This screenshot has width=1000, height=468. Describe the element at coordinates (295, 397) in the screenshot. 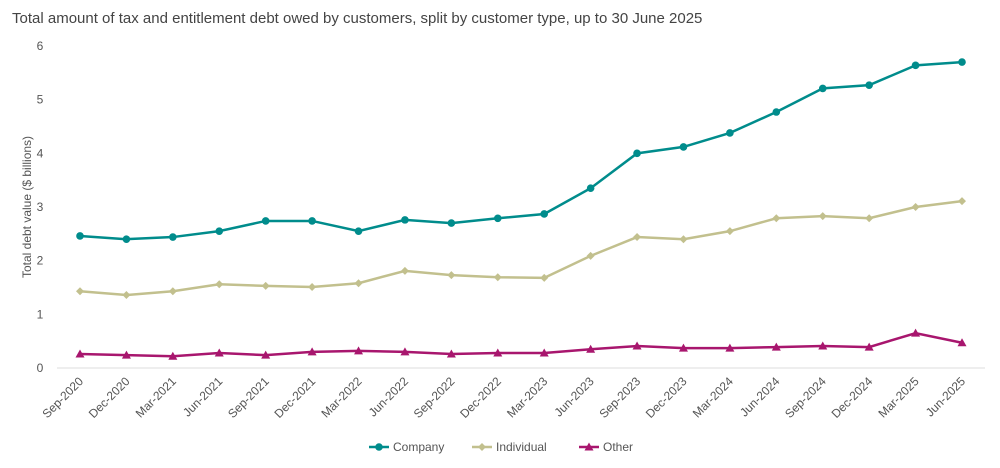

I see `x-tick-label: Dec-2021` at that location.